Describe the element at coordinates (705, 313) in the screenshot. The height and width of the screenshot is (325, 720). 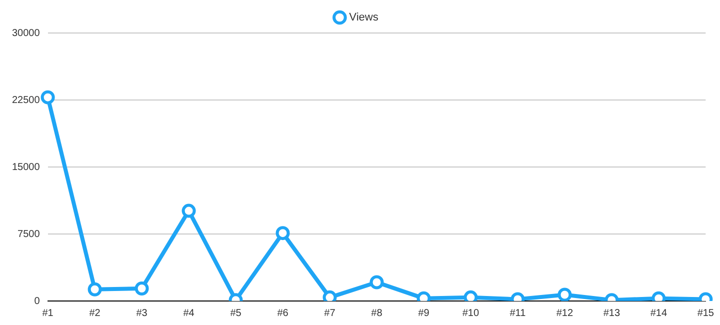
I see `x-tick-label: #15` at that location.